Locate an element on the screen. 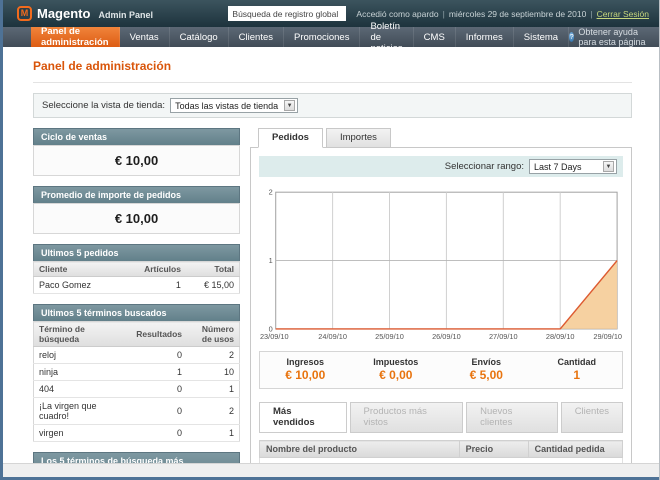 Image resolution: width=660 pixels, height=480 pixels. total-value: € 10,00 is located at coordinates (305, 375).